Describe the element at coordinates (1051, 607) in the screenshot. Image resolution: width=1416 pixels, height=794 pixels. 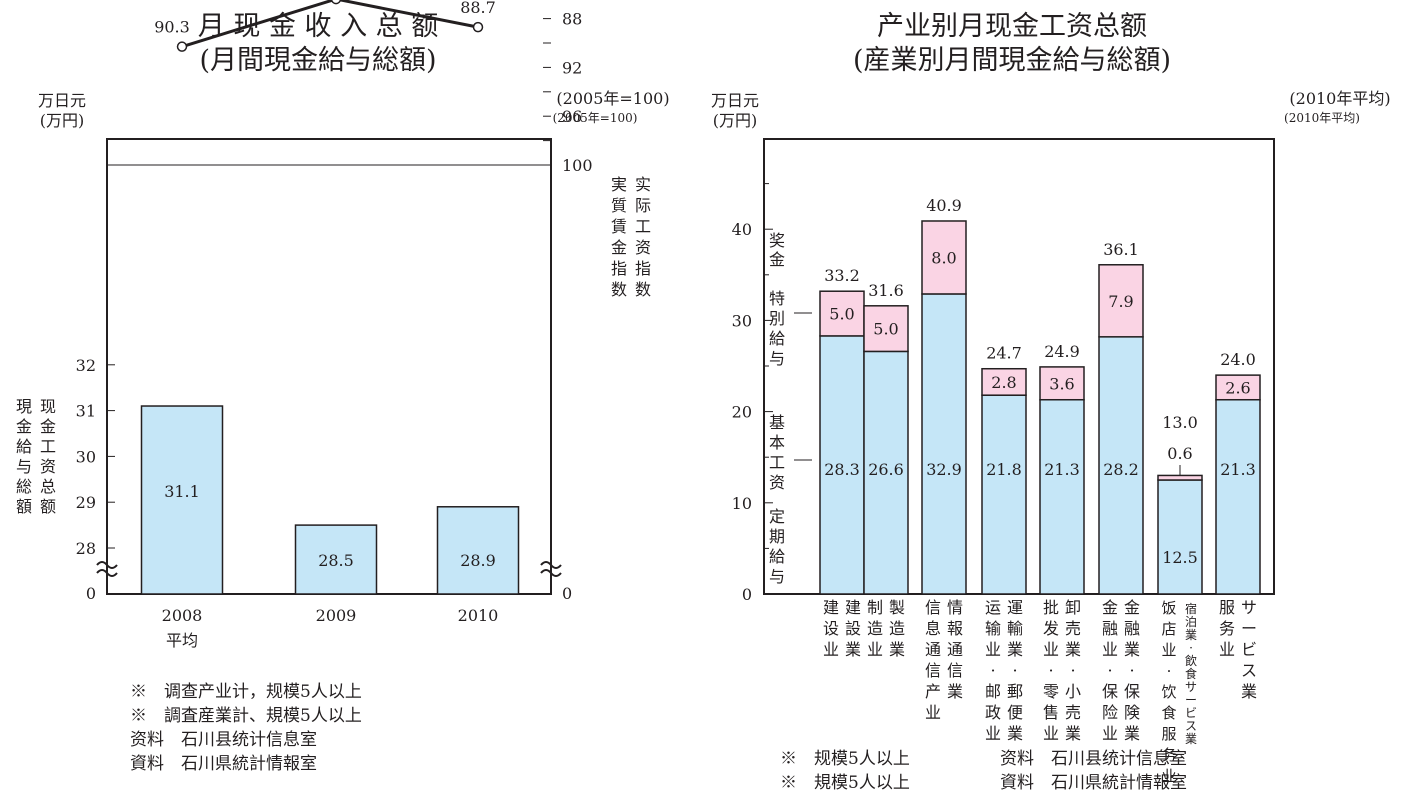
I see `category-char: 批` at that location.